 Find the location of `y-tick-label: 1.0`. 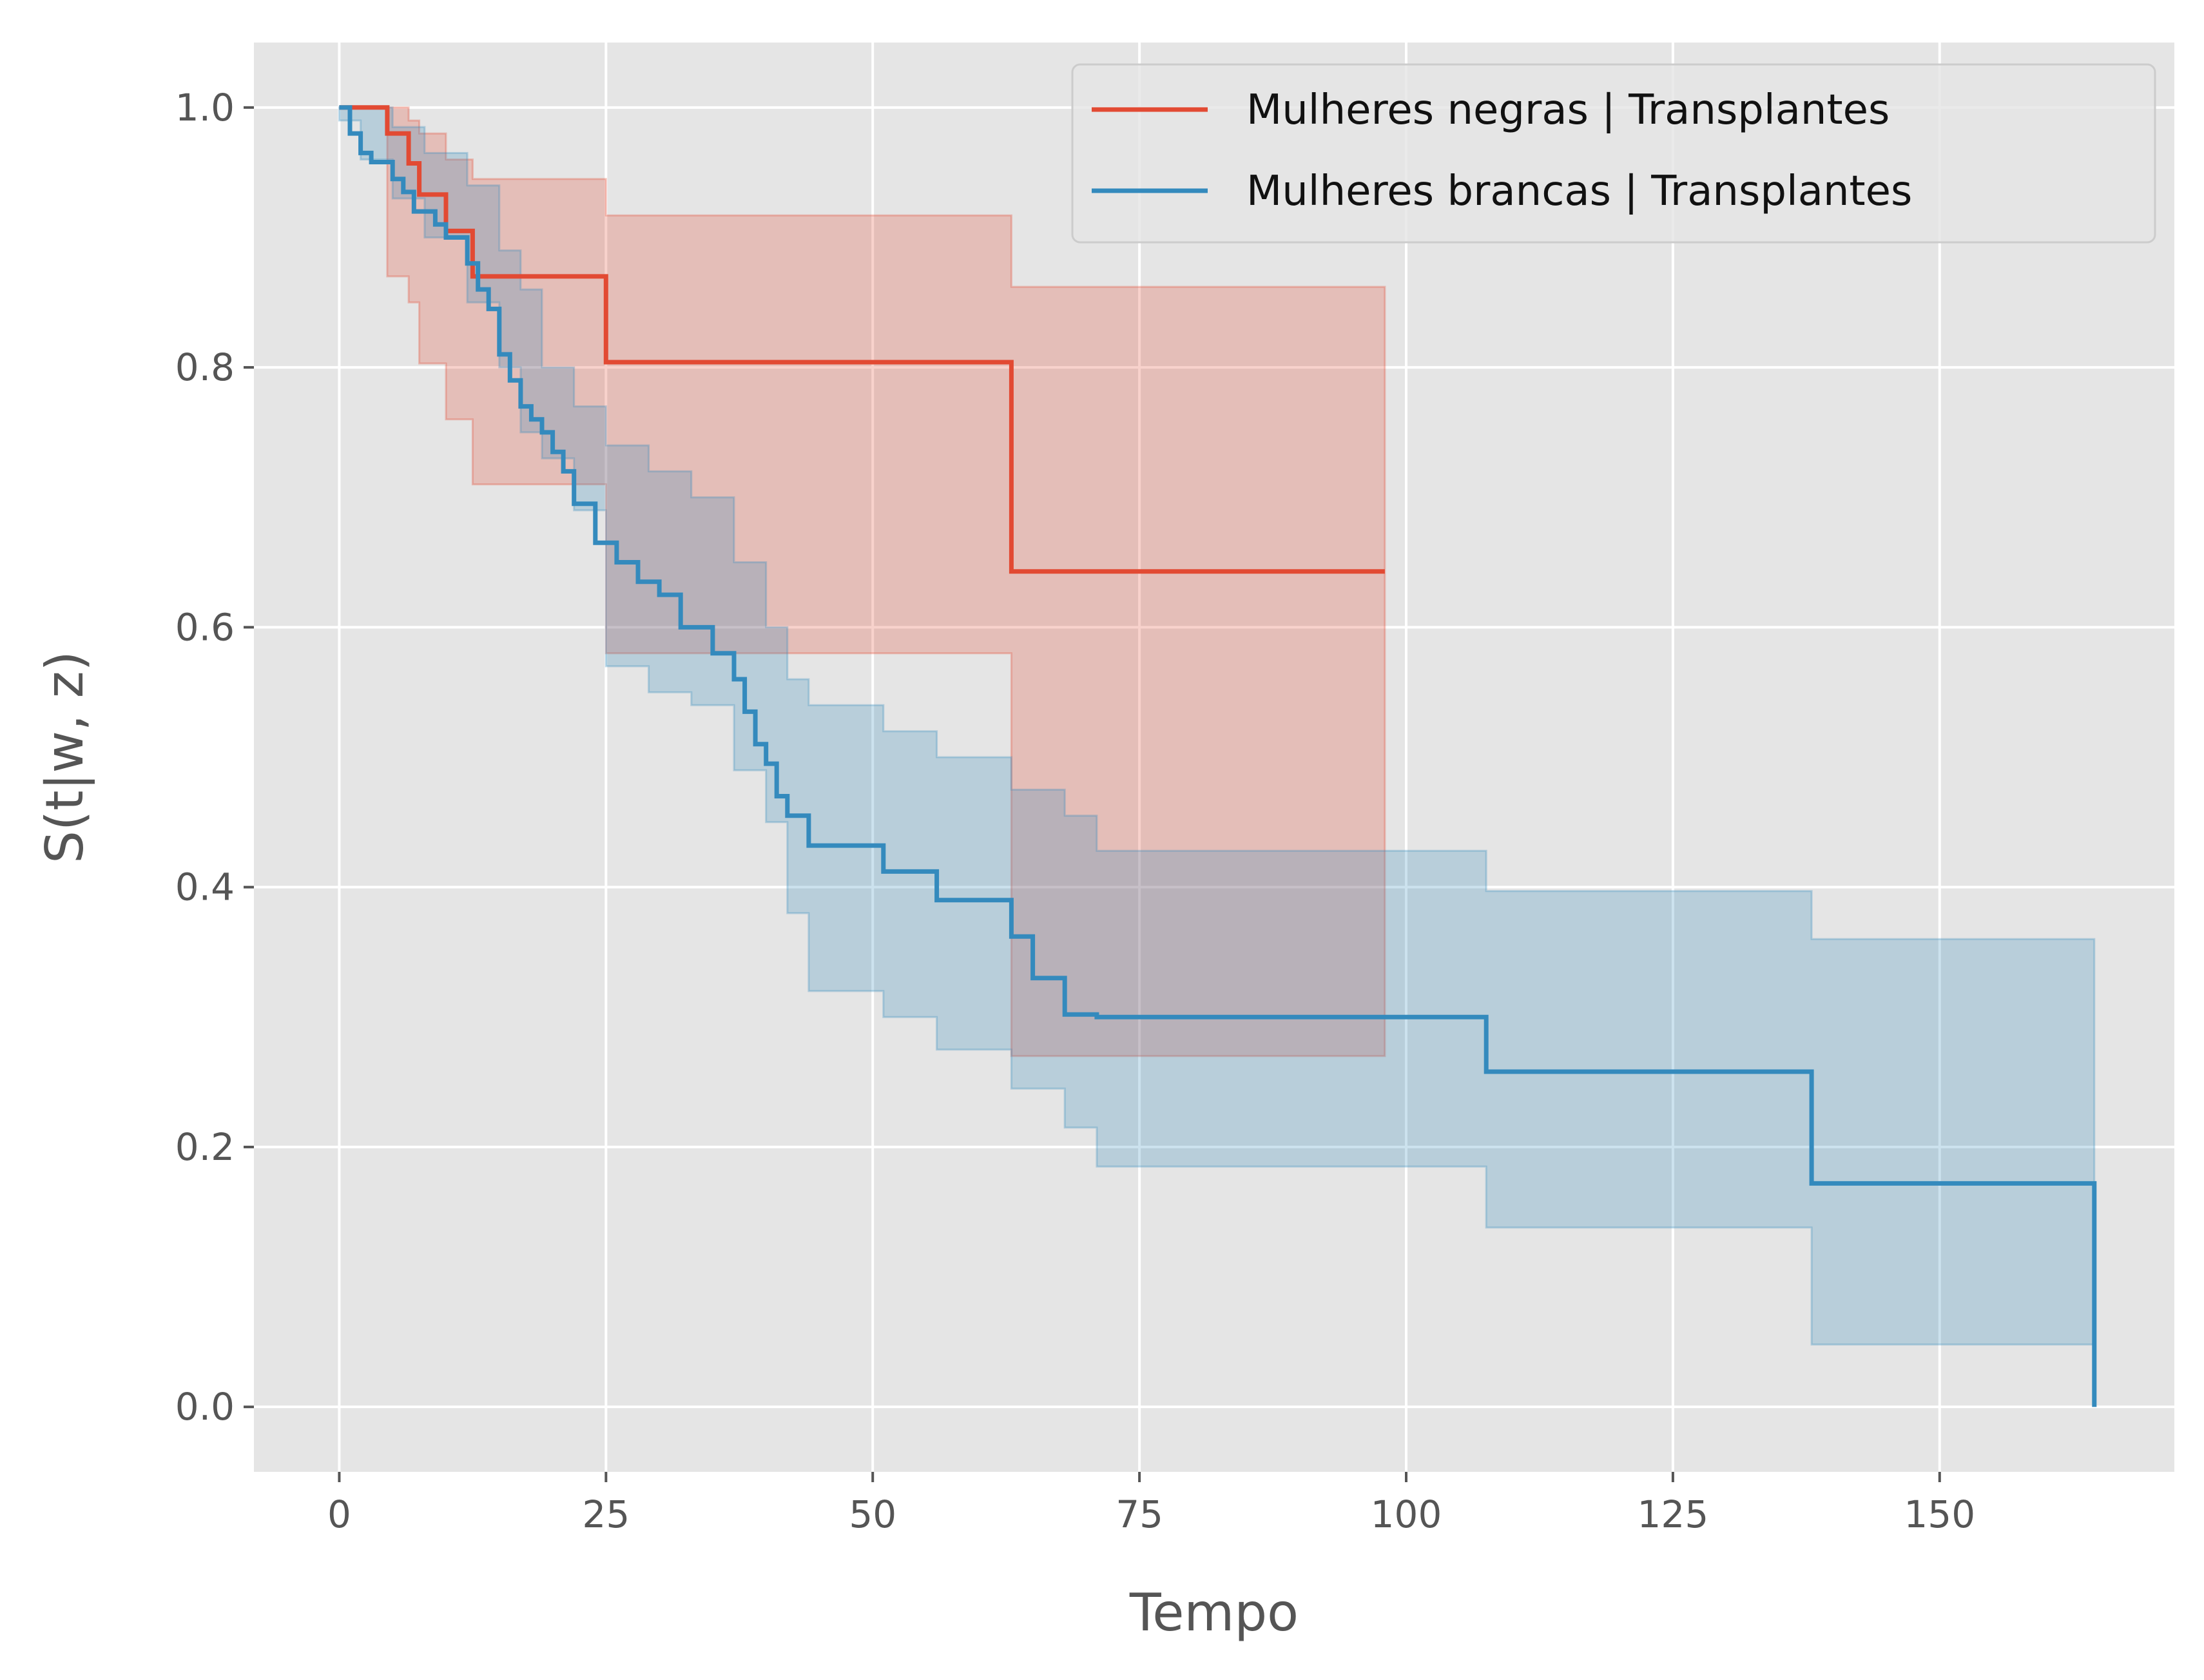

y-tick-label: 1.0 is located at coordinates (205, 108).